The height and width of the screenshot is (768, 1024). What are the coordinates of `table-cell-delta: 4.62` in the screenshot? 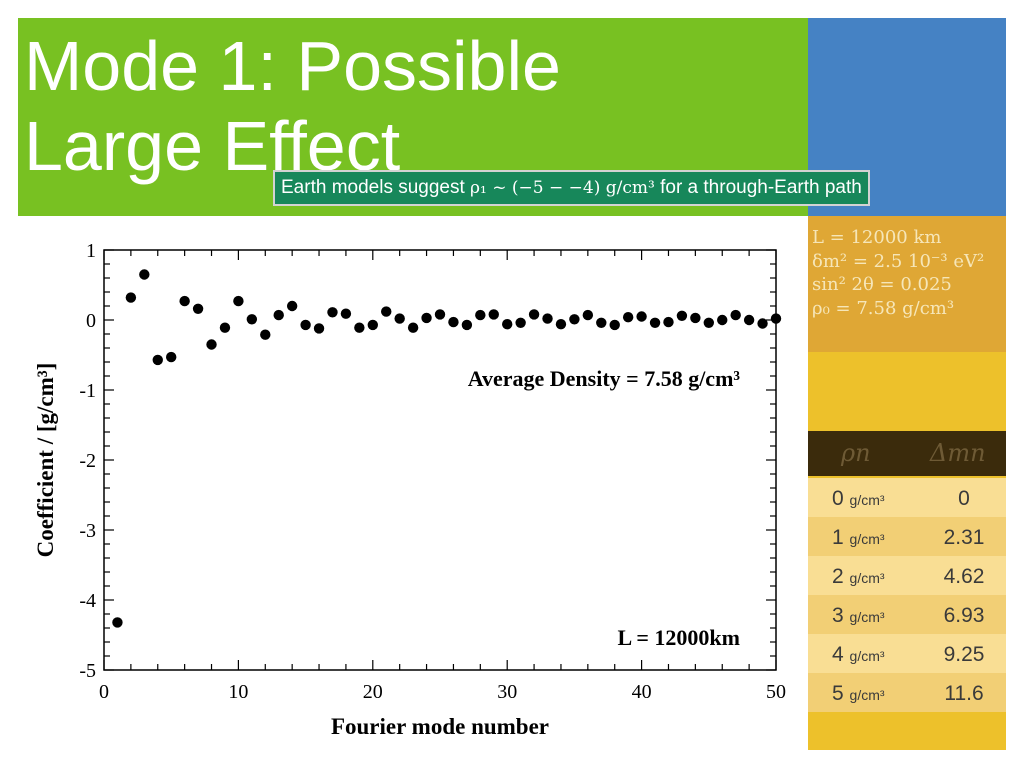 It's located at (964, 576).